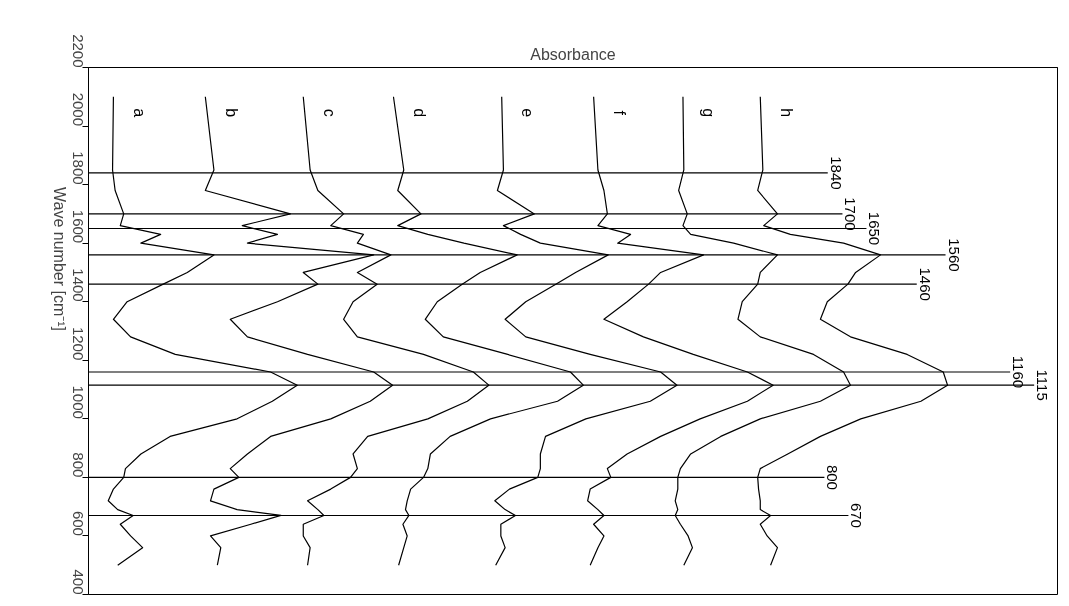  Describe the element at coordinates (139, 113) in the screenshot. I see `text: a` at that location.